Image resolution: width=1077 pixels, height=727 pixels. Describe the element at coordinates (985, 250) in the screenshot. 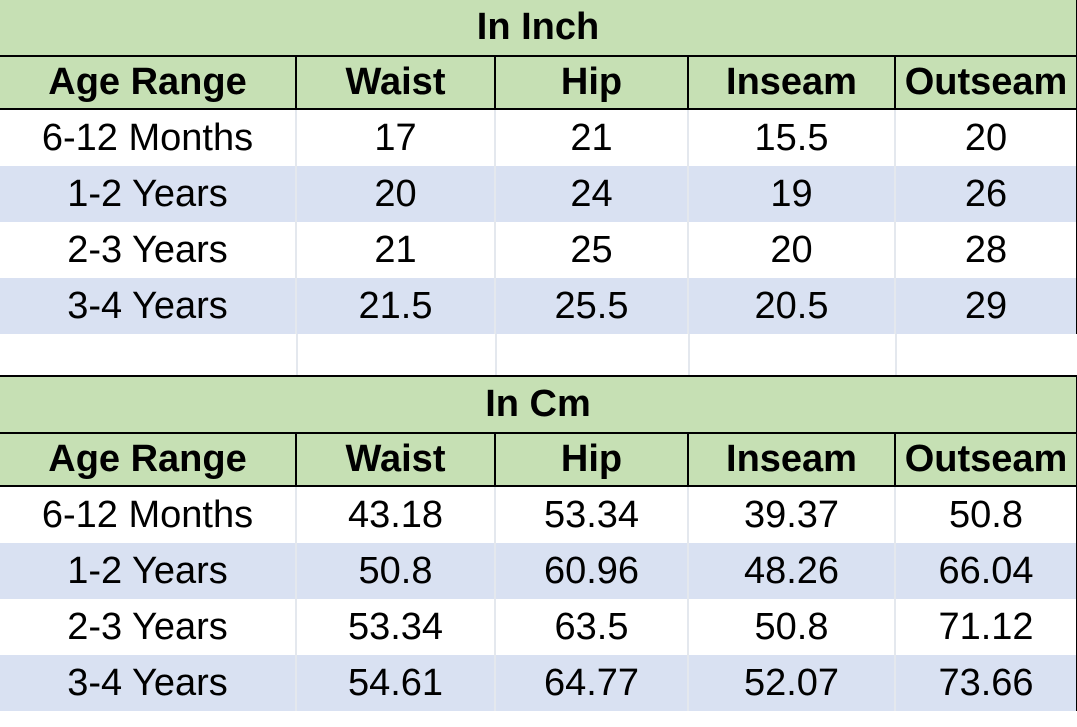

I see `outseam-cell: 28` at that location.